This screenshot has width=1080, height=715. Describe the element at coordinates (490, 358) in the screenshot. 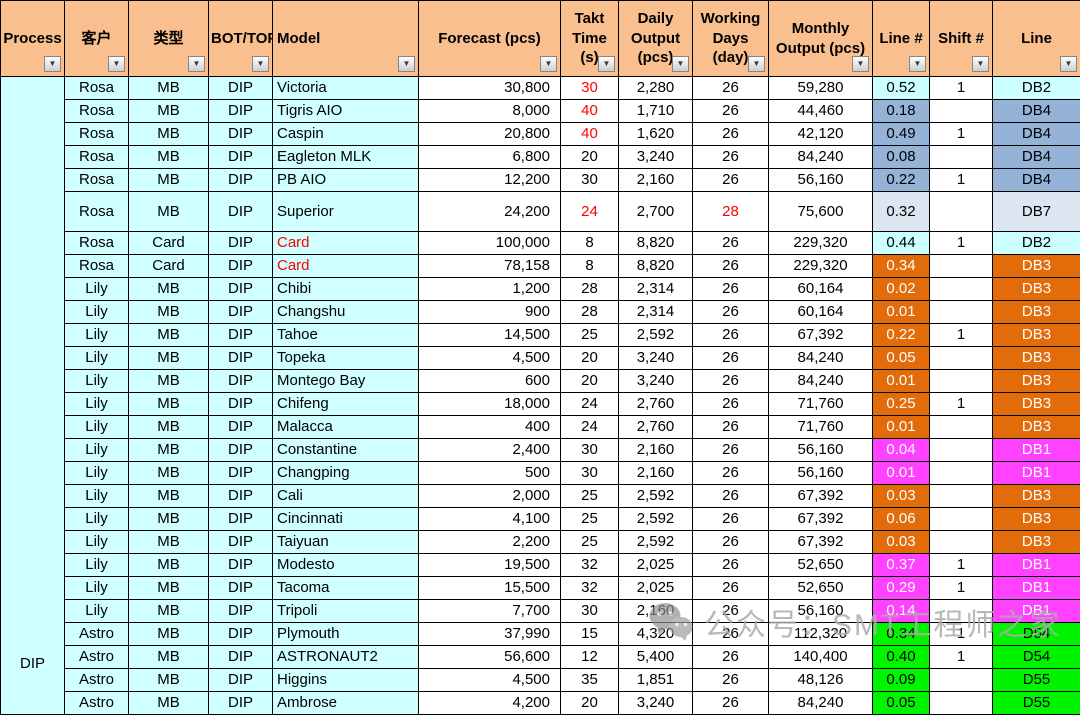

I see `cell-forecast: 4,500` at that location.